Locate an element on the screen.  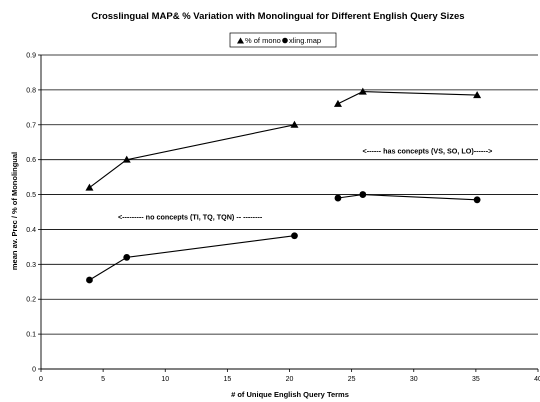
x-tick-labels: 0 5 10 15 20 25 30 35 40 is located at coordinates (289, 379).